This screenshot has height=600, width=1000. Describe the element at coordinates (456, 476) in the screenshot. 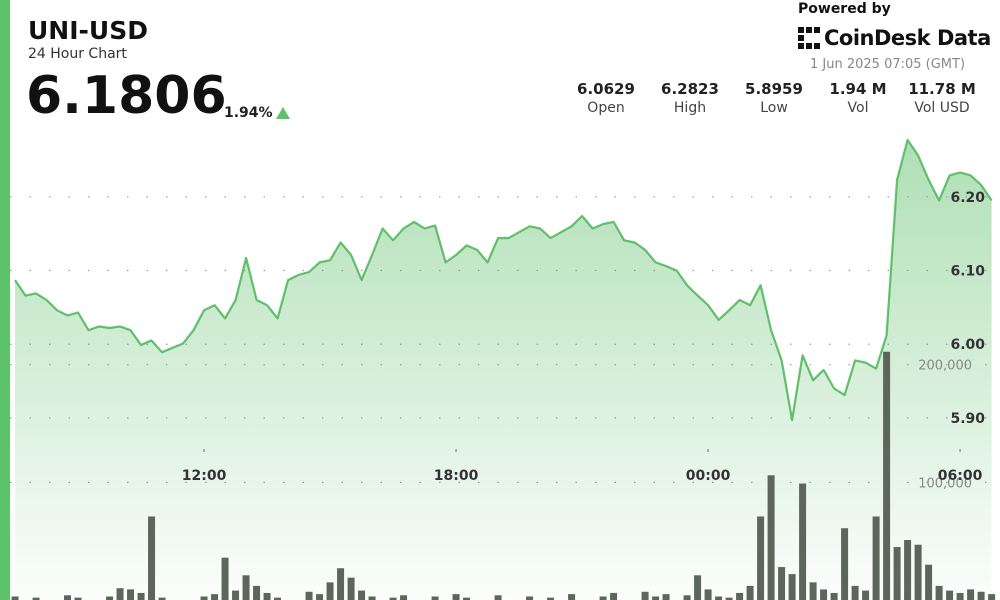

I see `x-tick-label: 18:00` at that location.